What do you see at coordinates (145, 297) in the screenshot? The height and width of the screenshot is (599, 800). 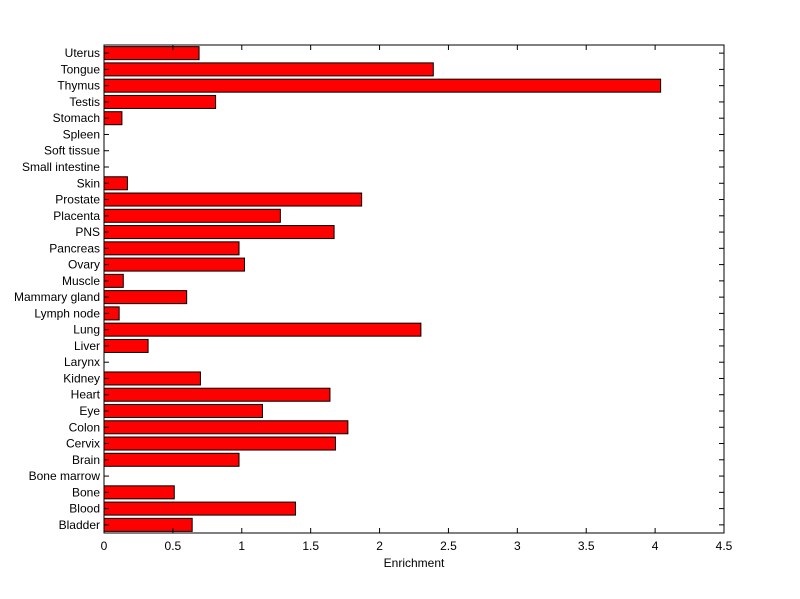 I see `bar-mammary-gland` at bounding box center [145, 297].